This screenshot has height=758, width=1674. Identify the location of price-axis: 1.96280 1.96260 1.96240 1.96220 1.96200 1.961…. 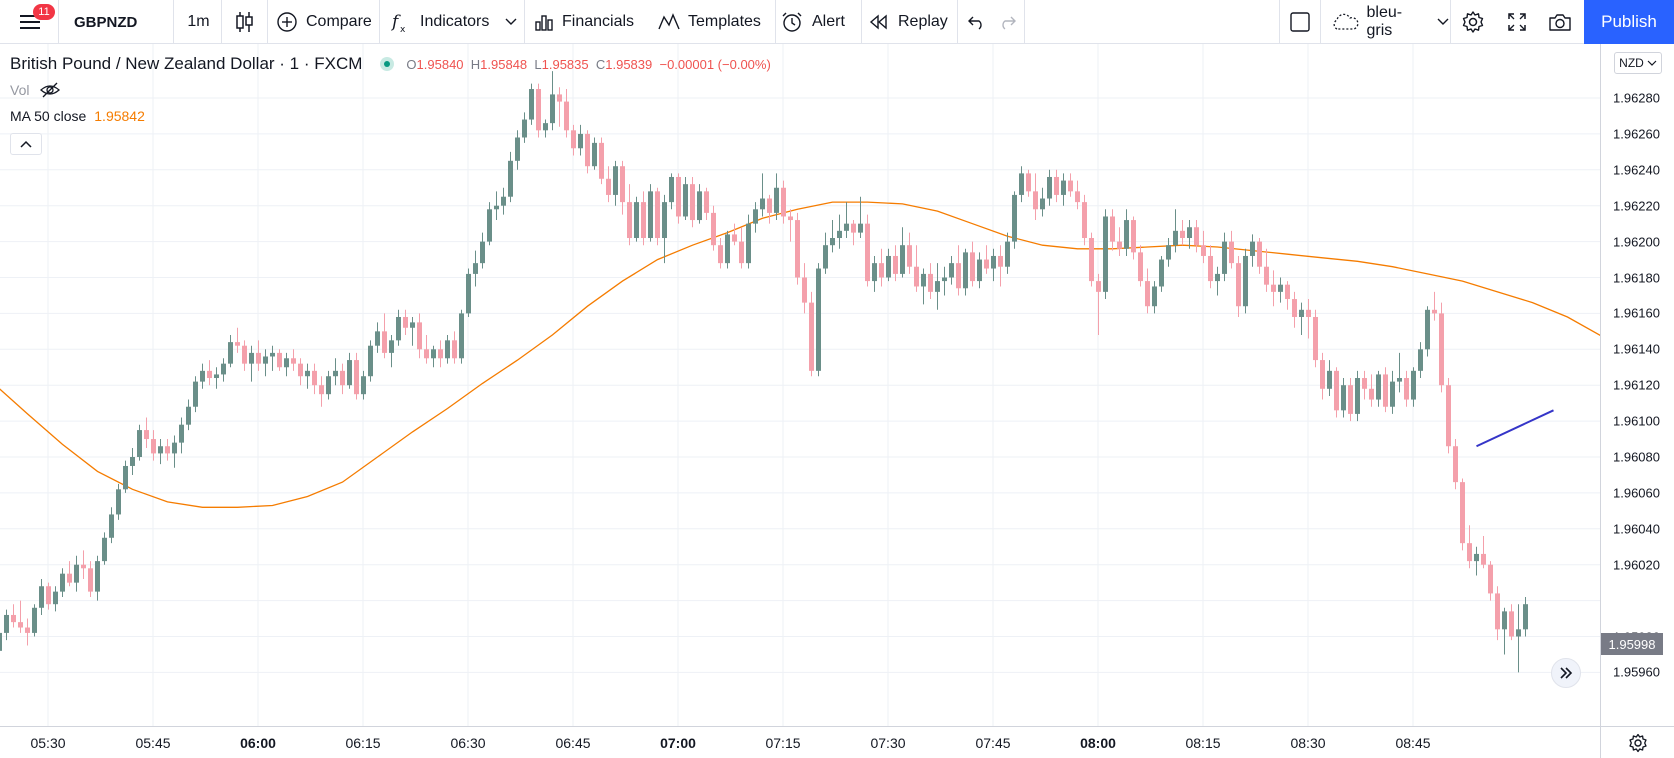
(1637, 385).